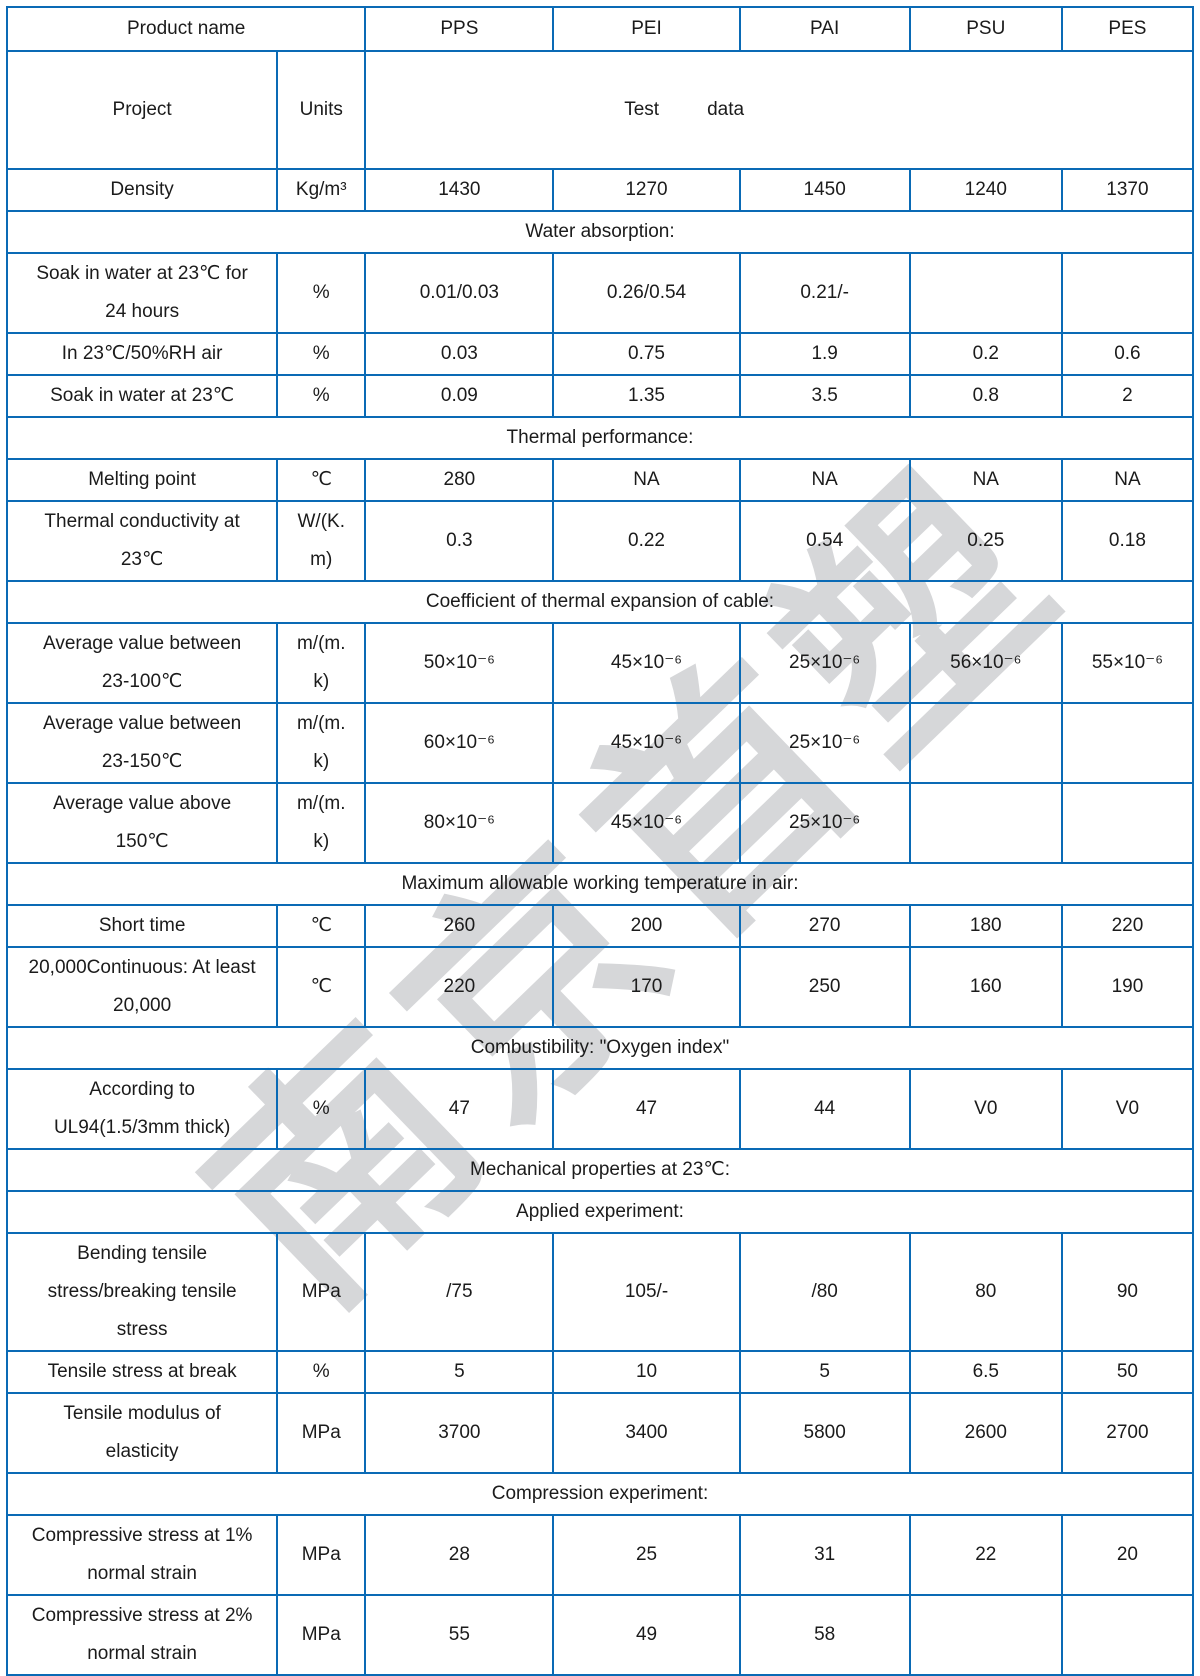  I want to click on value-cell: 50, so click(1127, 1372).